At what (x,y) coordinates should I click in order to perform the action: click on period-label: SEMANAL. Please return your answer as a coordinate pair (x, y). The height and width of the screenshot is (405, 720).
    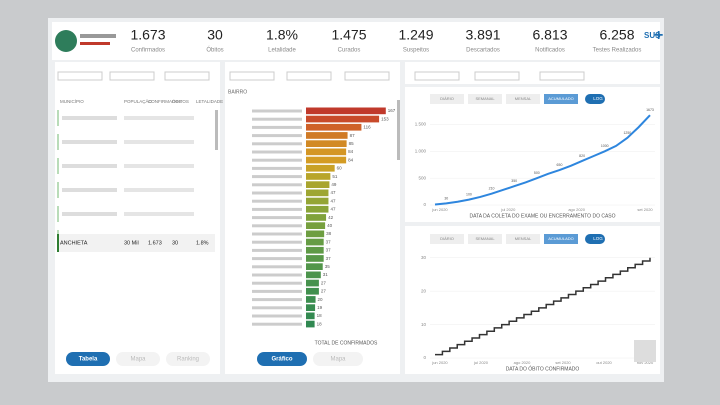
    Looking at the image, I should click on (485, 98).